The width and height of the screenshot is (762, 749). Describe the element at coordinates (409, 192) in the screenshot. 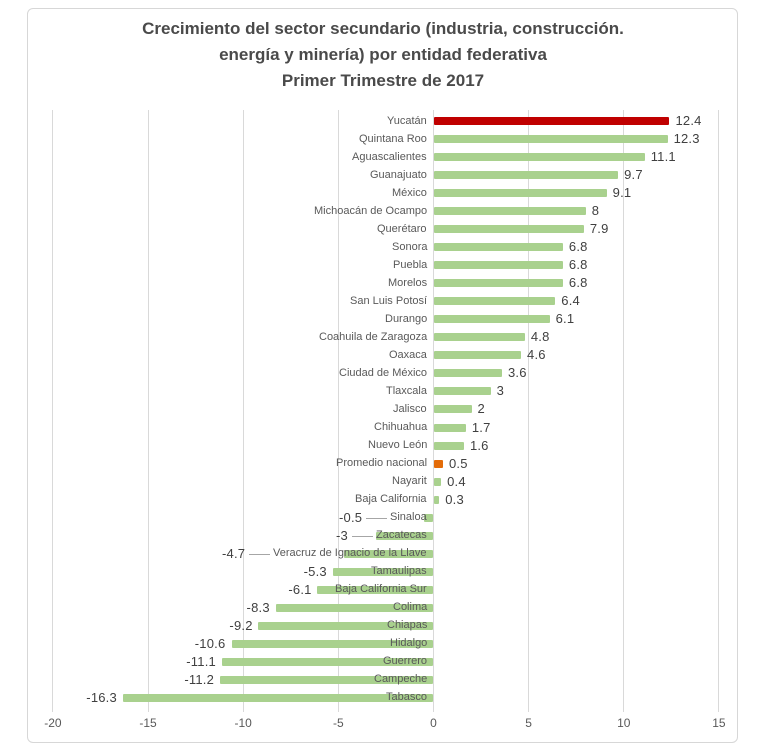

I see `category-label: México` at that location.